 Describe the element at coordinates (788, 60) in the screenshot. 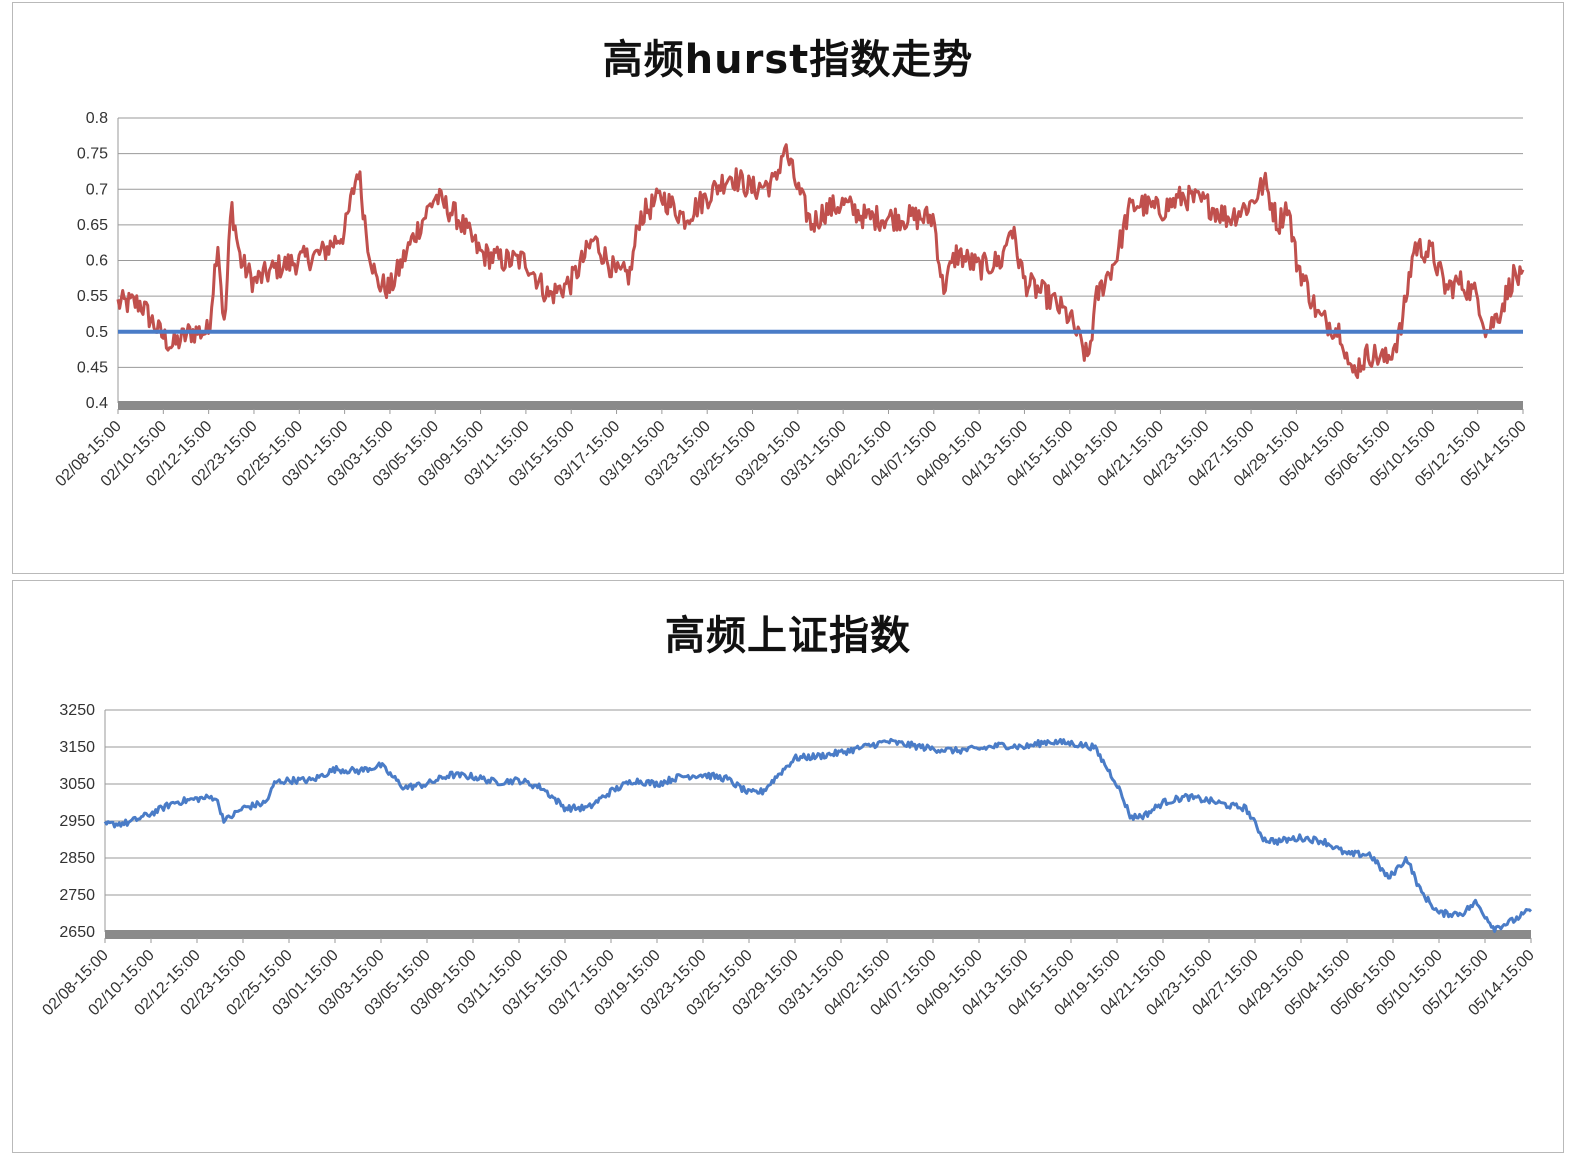

I see `chart-title: 高频hurst指数走势` at that location.